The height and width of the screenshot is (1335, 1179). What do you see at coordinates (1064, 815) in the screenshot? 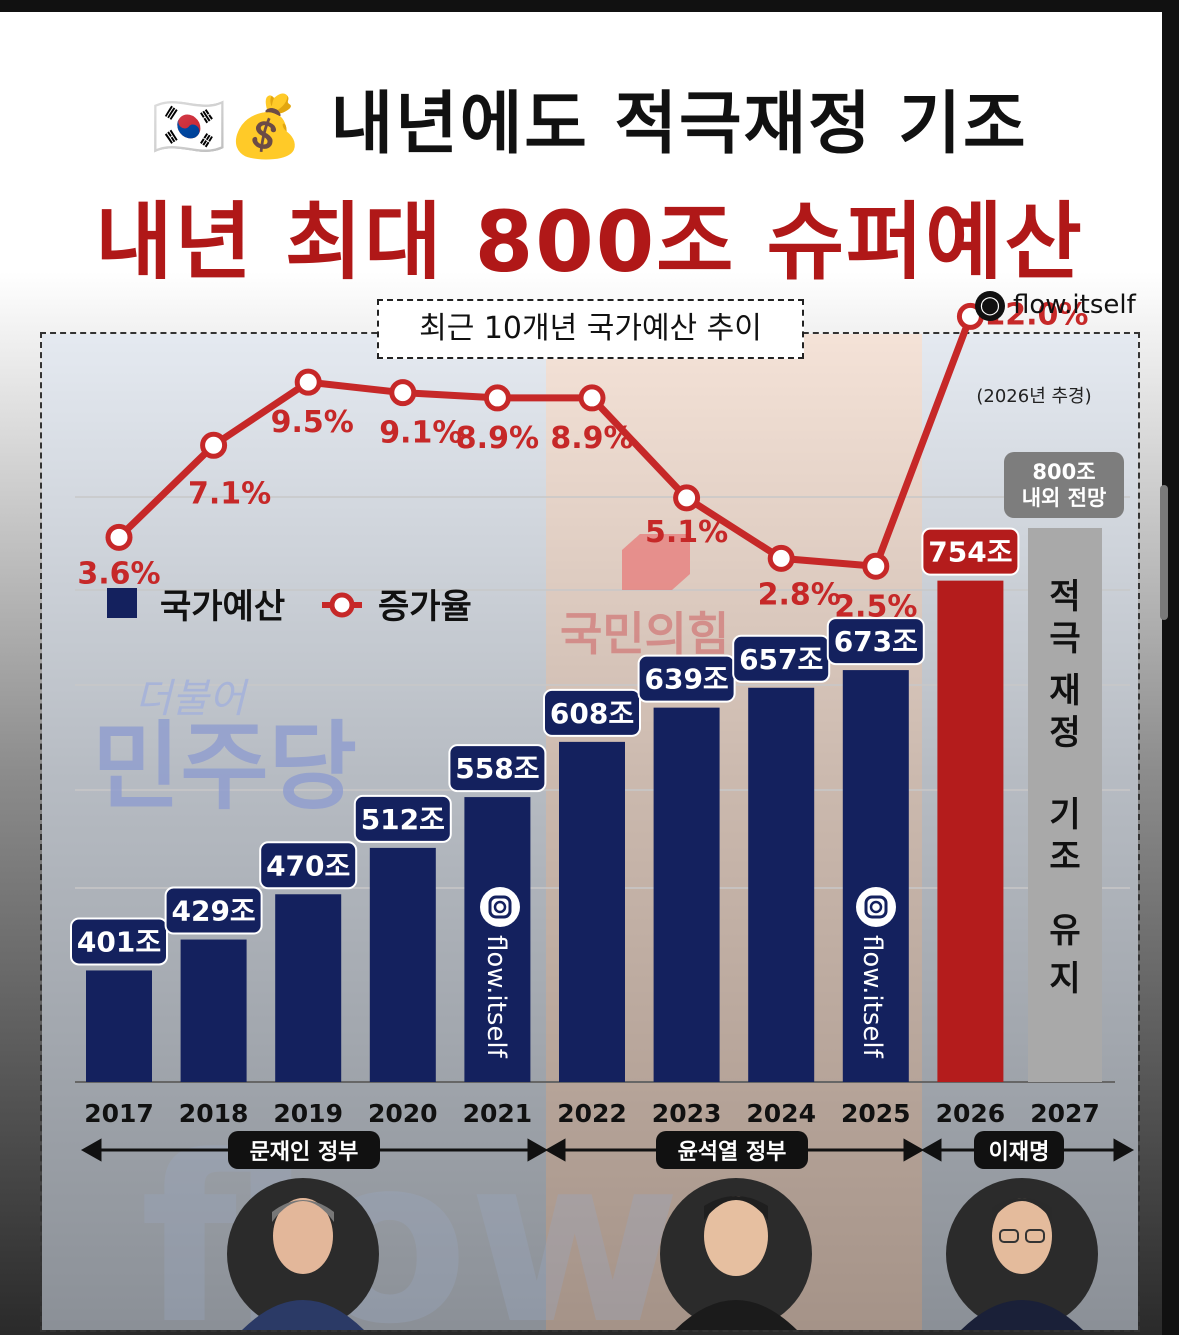
I see `forecast-char: 기` at bounding box center [1064, 815].